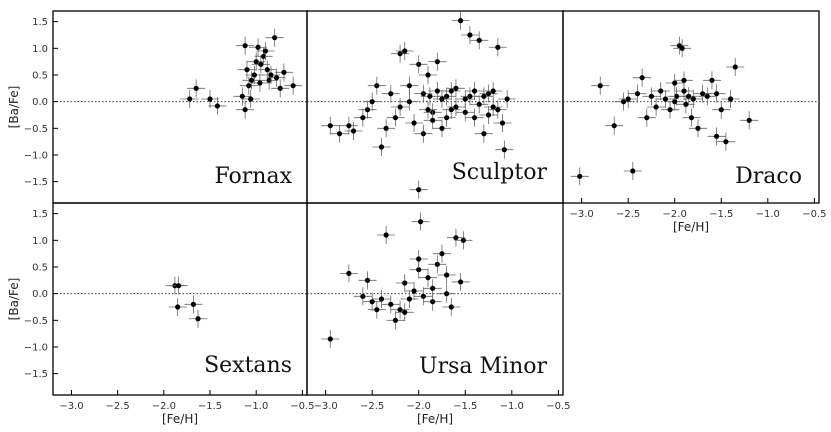 The height and width of the screenshot is (432, 831). Describe the element at coordinates (768, 176) in the screenshot. I see `galaxy-name-label: Draco` at that location.